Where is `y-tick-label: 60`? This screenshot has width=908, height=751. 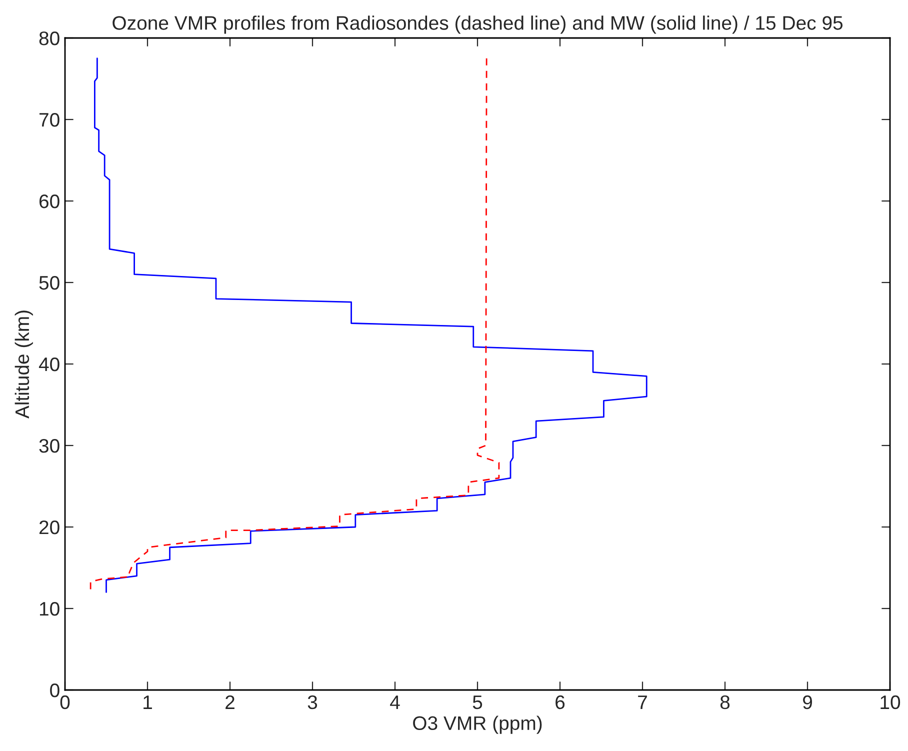 y-tick-label: 60 is located at coordinates (50, 201).